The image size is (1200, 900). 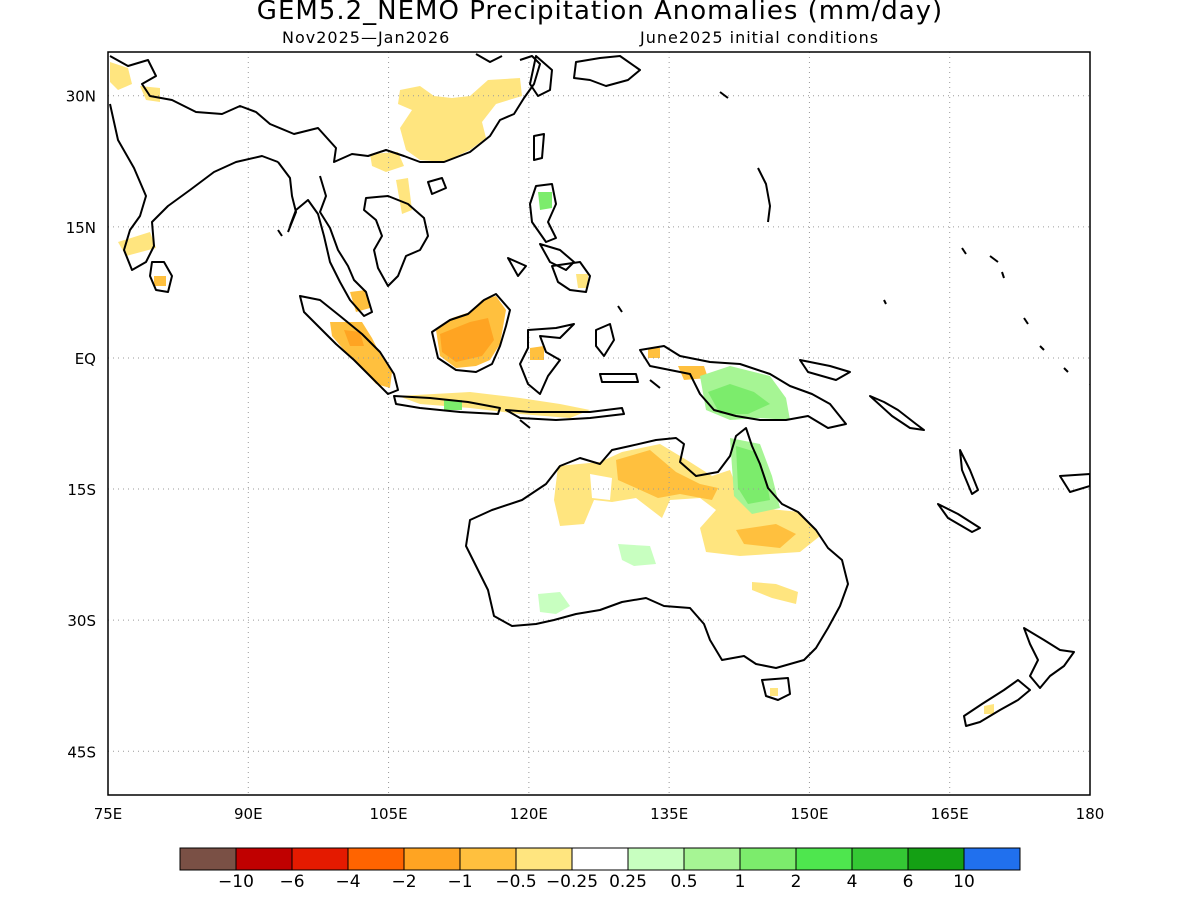 I want to click on x-tick-label: 75E, so click(x=108, y=814).